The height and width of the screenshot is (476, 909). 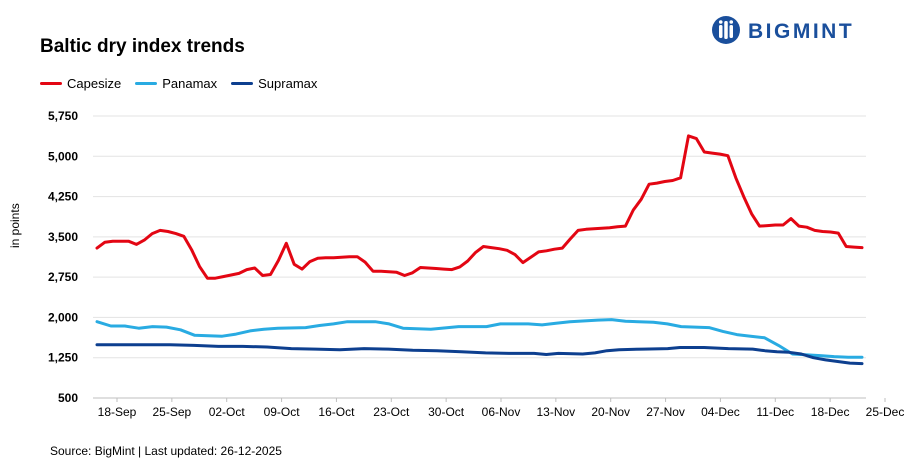 I want to click on x-tick-label: 06-Nov, so click(x=501, y=412).